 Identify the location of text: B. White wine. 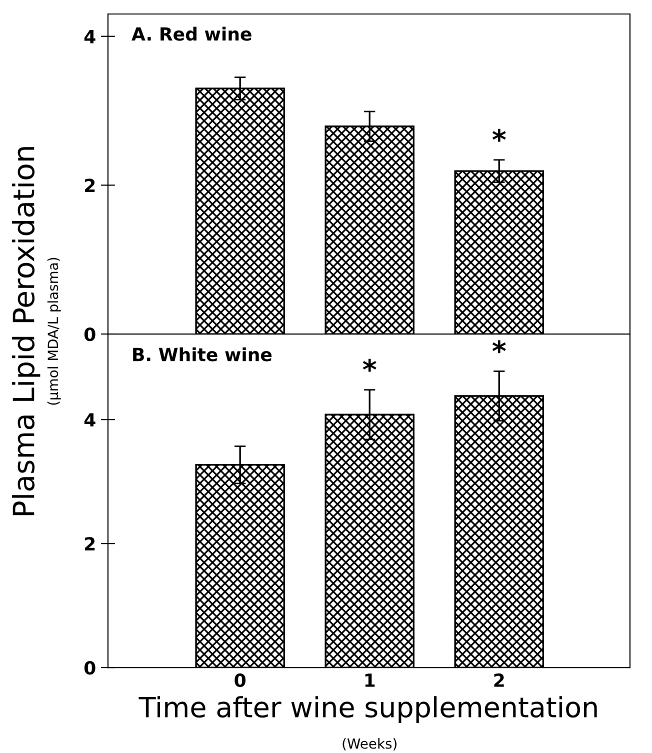
(202, 354).